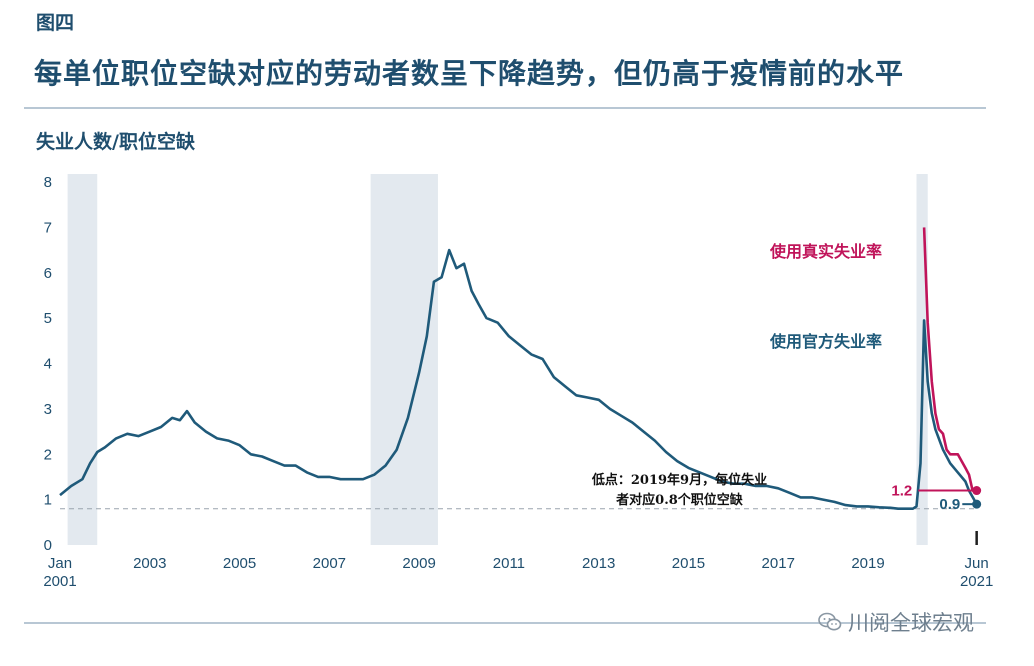  I want to click on wechat-icon, so click(830, 621).